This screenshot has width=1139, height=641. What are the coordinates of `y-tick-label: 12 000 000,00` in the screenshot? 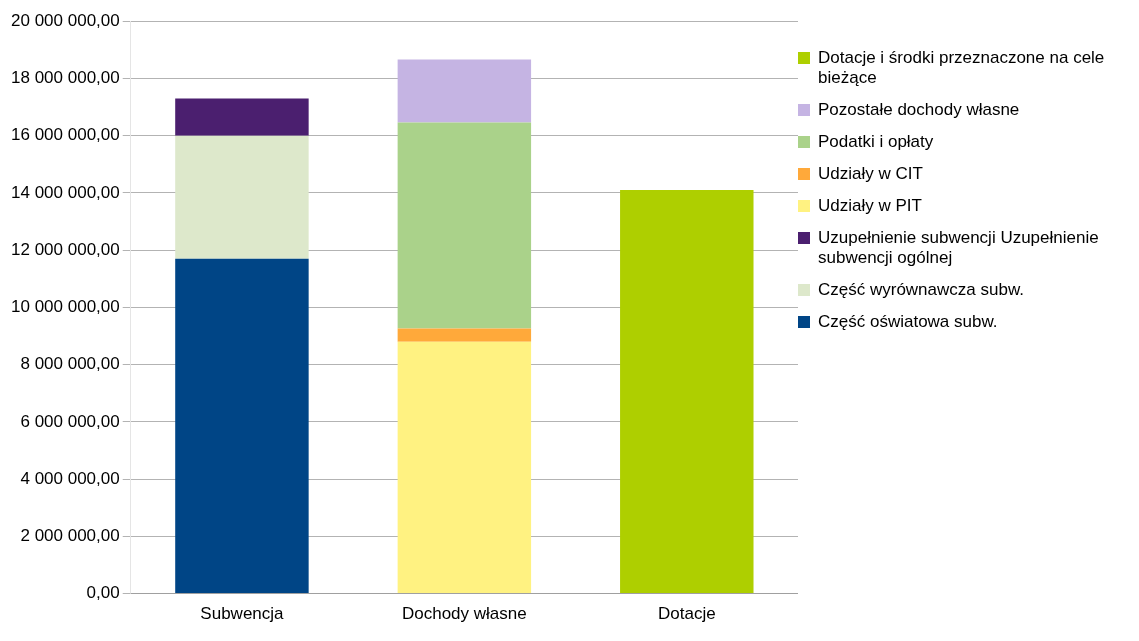 It's located at (65, 249).